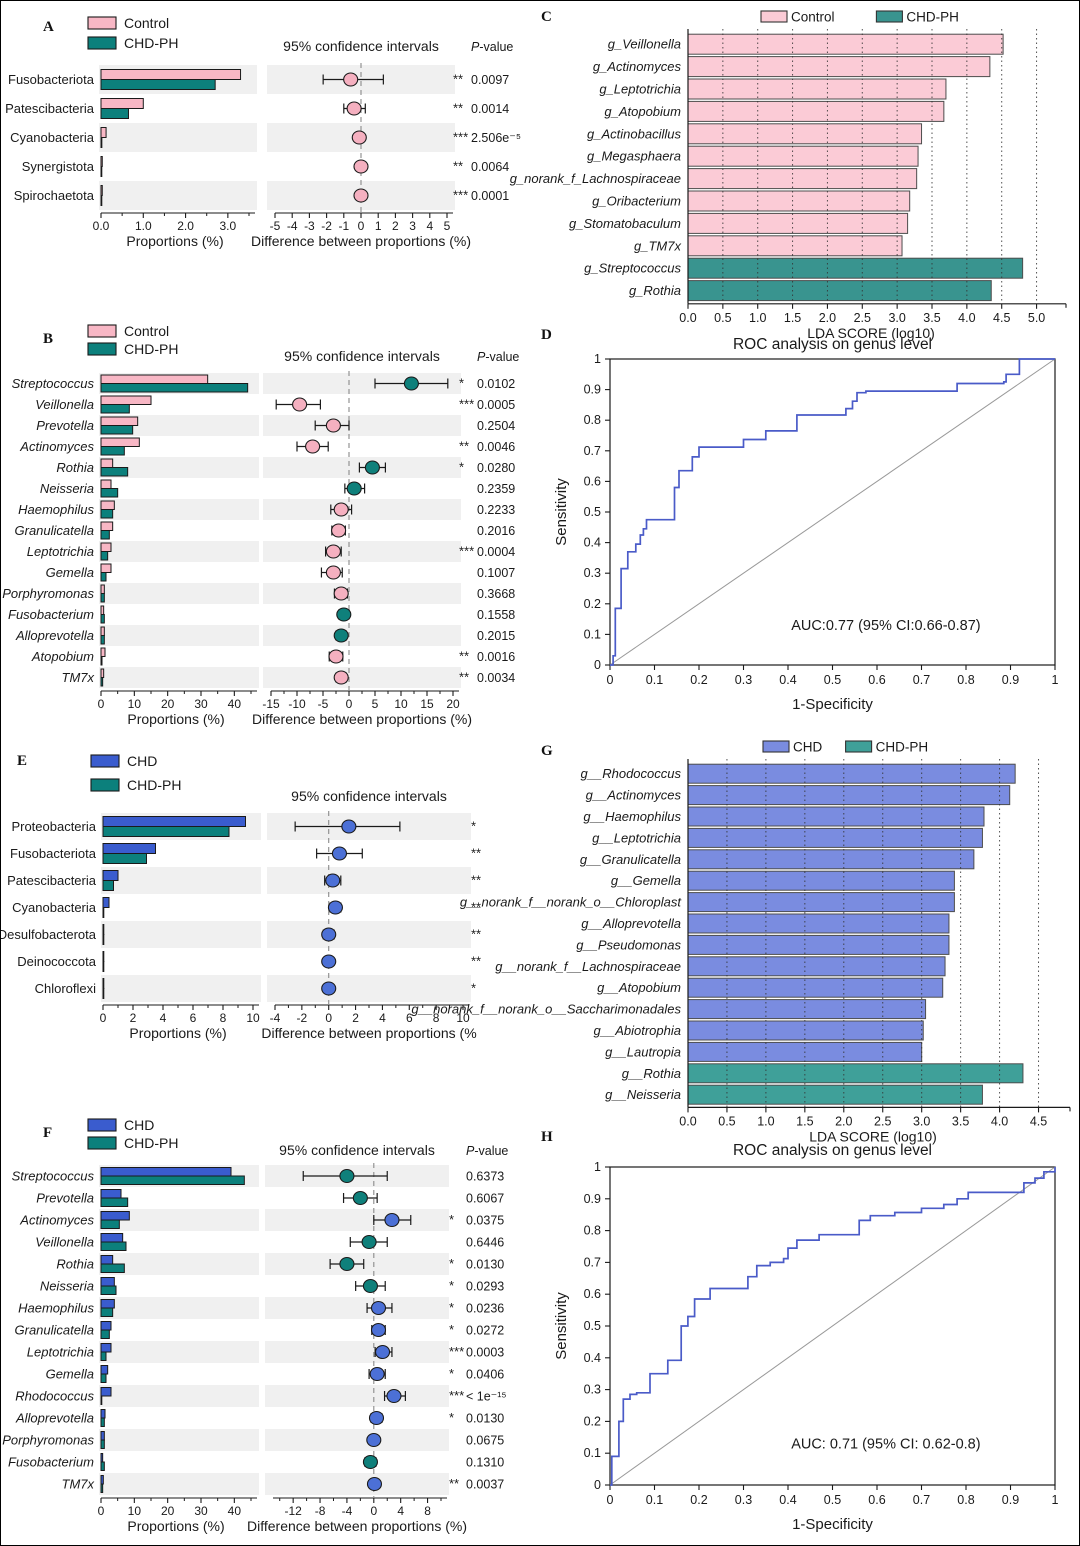  I want to click on y-tick-label: 0.8, so click(592, 420).